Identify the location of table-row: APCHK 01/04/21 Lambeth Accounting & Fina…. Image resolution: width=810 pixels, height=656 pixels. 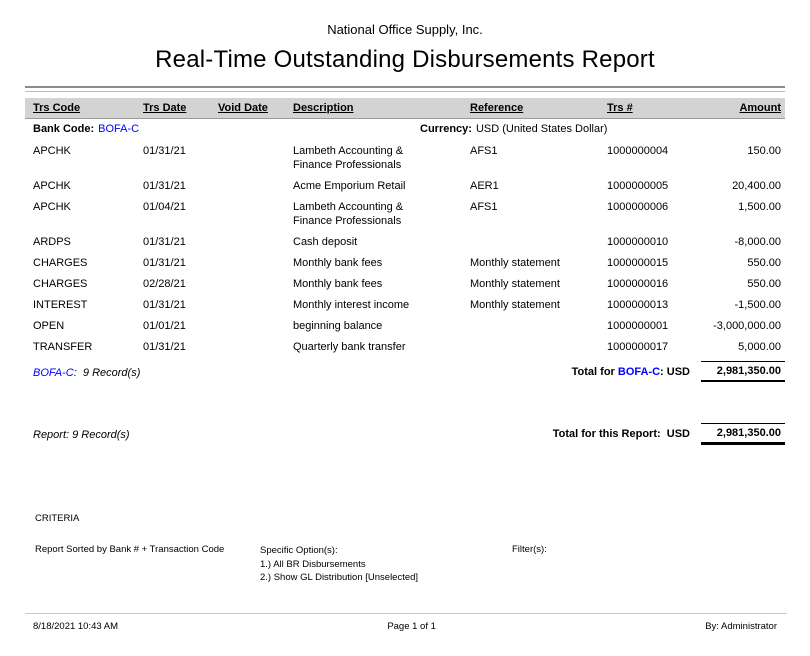
(405, 214).